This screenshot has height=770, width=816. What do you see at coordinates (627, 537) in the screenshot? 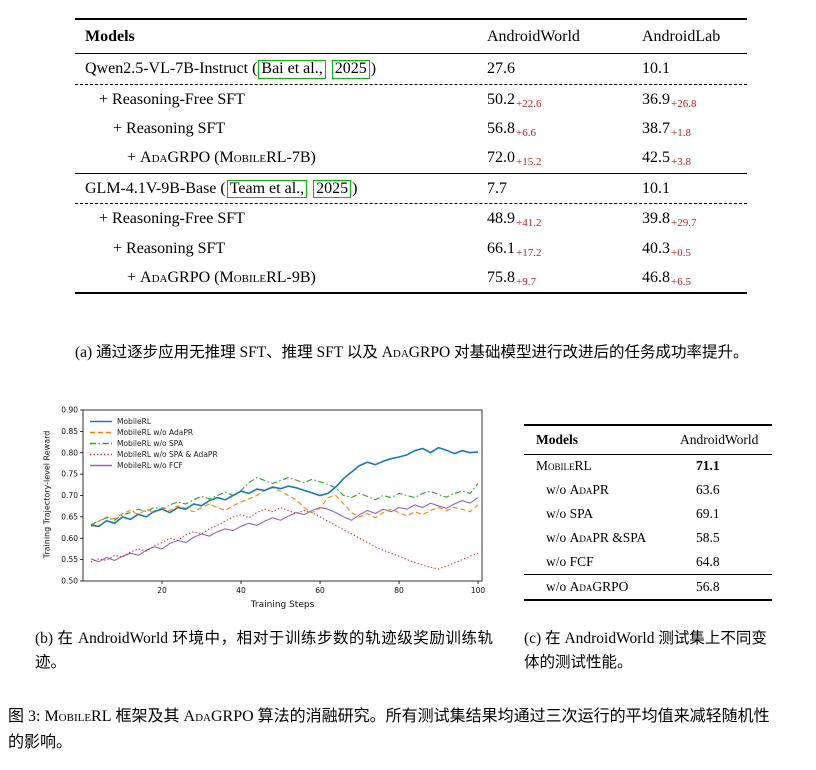
I see `text-segment: &SPA` at bounding box center [627, 537].